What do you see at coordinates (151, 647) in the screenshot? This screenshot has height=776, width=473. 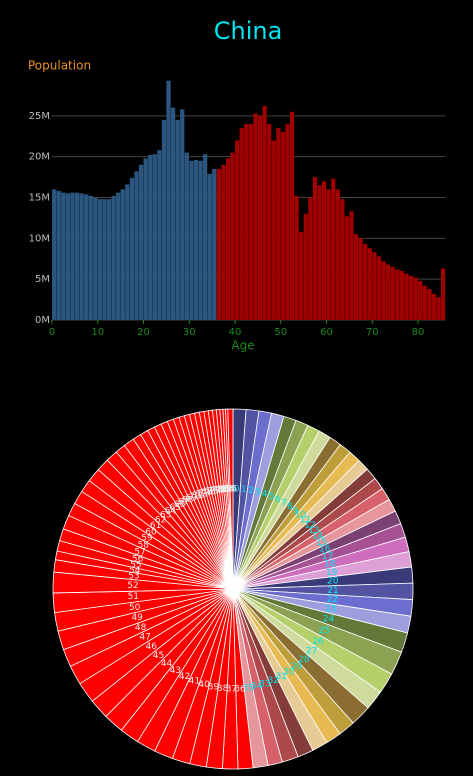 I see `slice-label: 46` at bounding box center [151, 647].